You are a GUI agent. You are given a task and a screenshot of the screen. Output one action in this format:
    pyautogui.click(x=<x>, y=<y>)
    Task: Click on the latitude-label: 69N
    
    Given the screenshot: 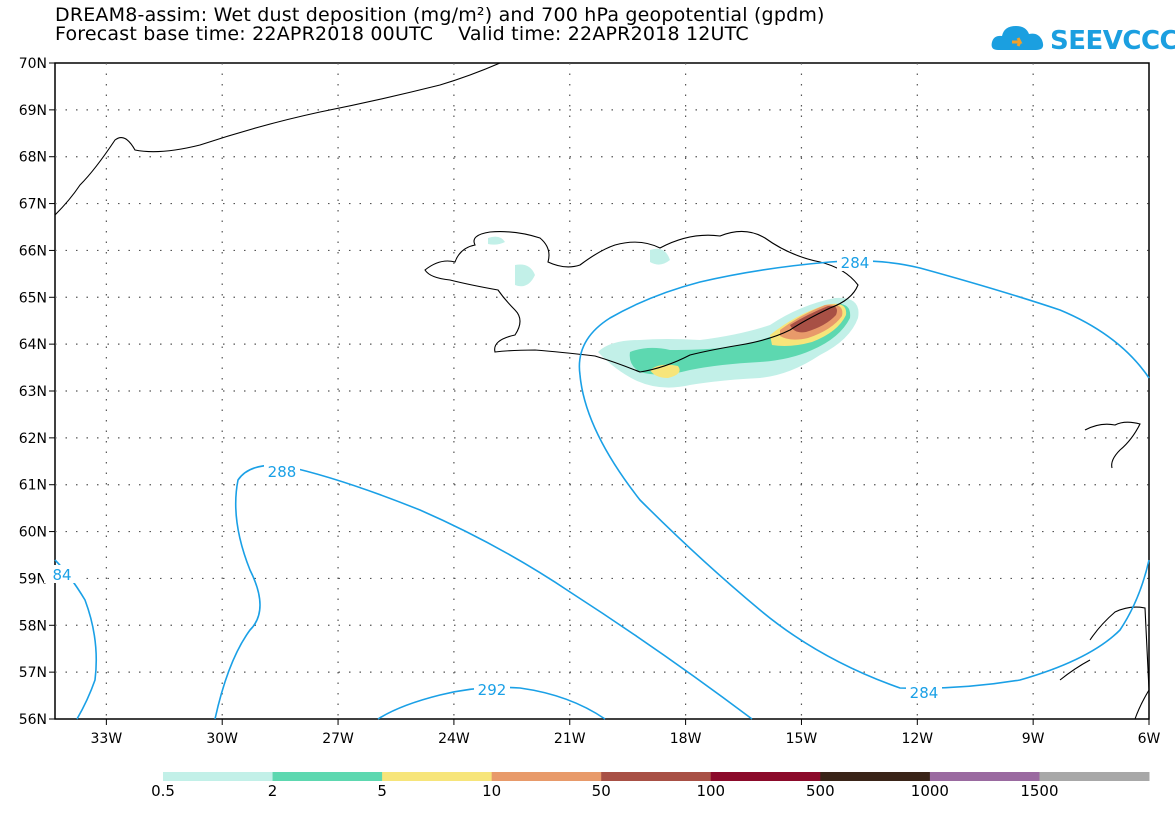 What is the action you would take?
    pyautogui.click(x=33, y=111)
    